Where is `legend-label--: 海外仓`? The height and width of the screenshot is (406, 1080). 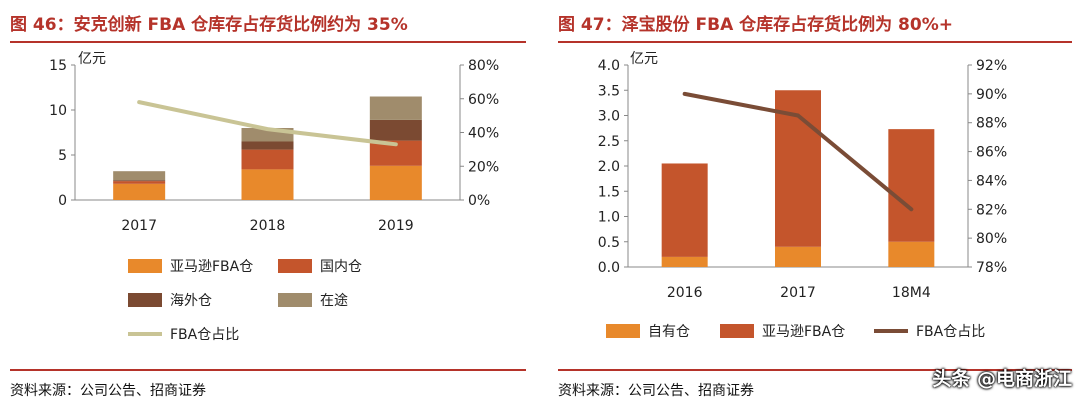 legend-label--: 海外仓 is located at coordinates (191, 301).